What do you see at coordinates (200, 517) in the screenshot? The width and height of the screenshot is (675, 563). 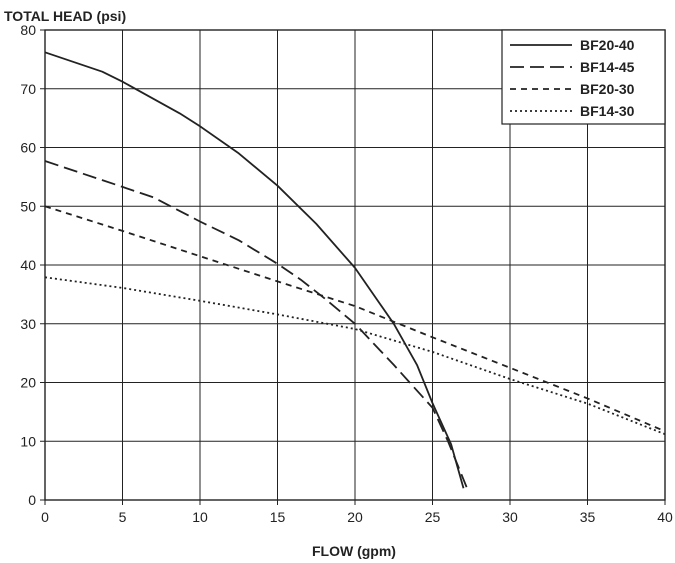 I see `x-tick-label: 10` at bounding box center [200, 517].